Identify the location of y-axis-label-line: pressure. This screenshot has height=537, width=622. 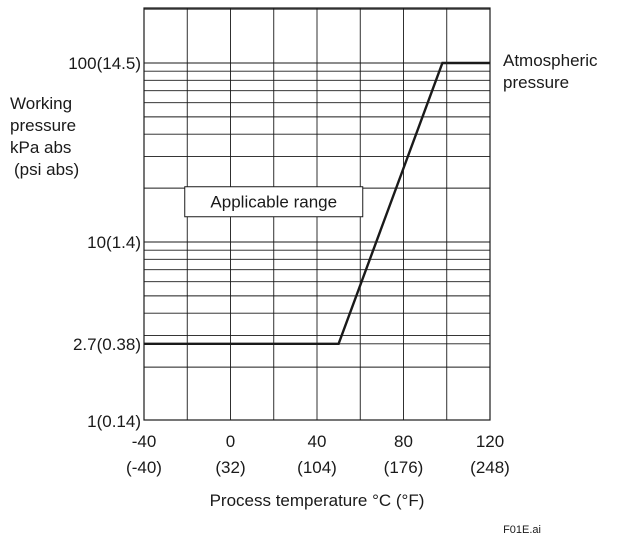
(43, 125).